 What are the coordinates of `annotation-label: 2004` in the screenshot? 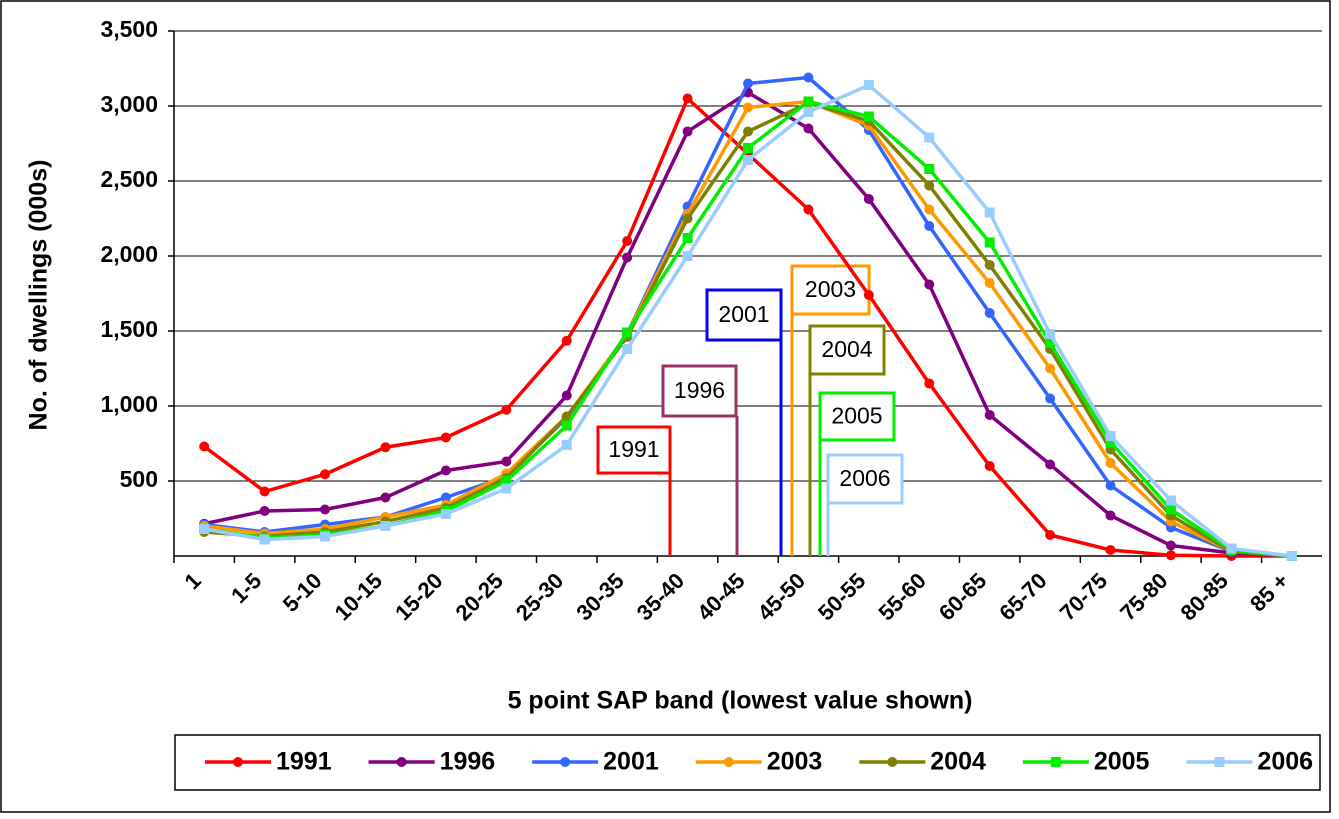 It's located at (846, 349).